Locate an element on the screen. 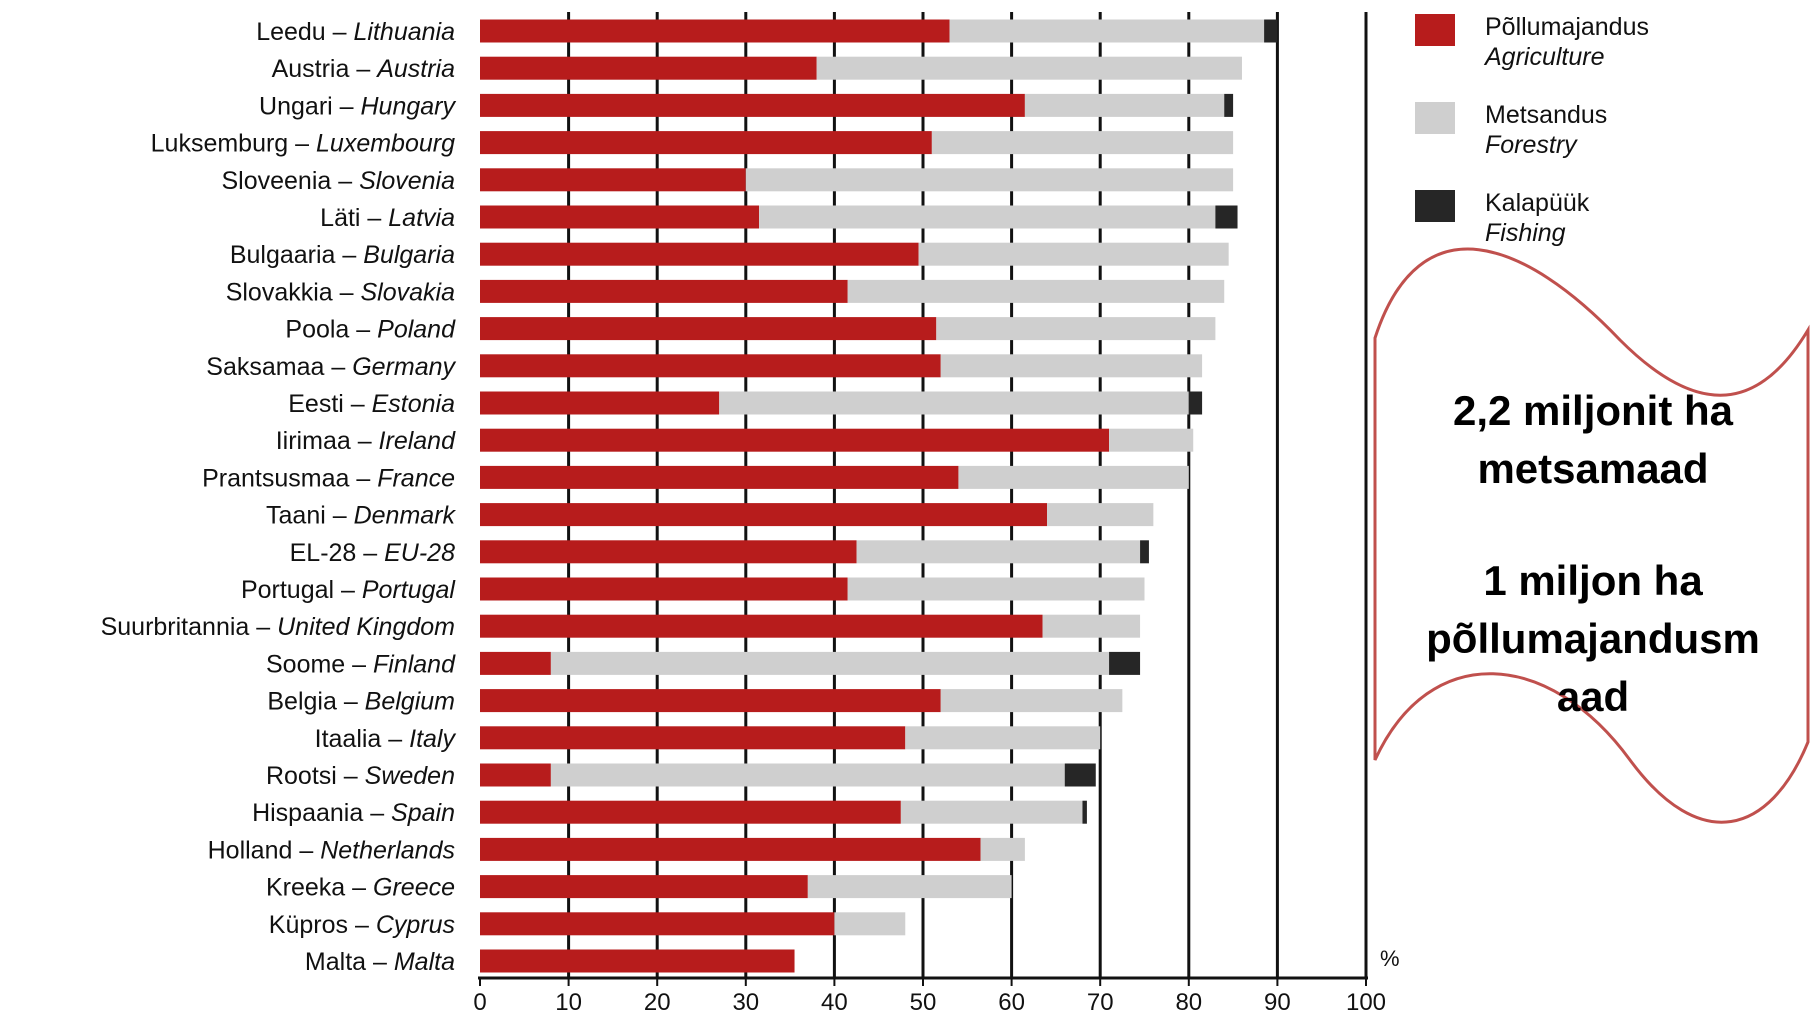 The width and height of the screenshot is (1811, 1019). x-axis-ticks: 0 10 20 30 40 50 60 70 80 90 100 is located at coordinates (929, 997).